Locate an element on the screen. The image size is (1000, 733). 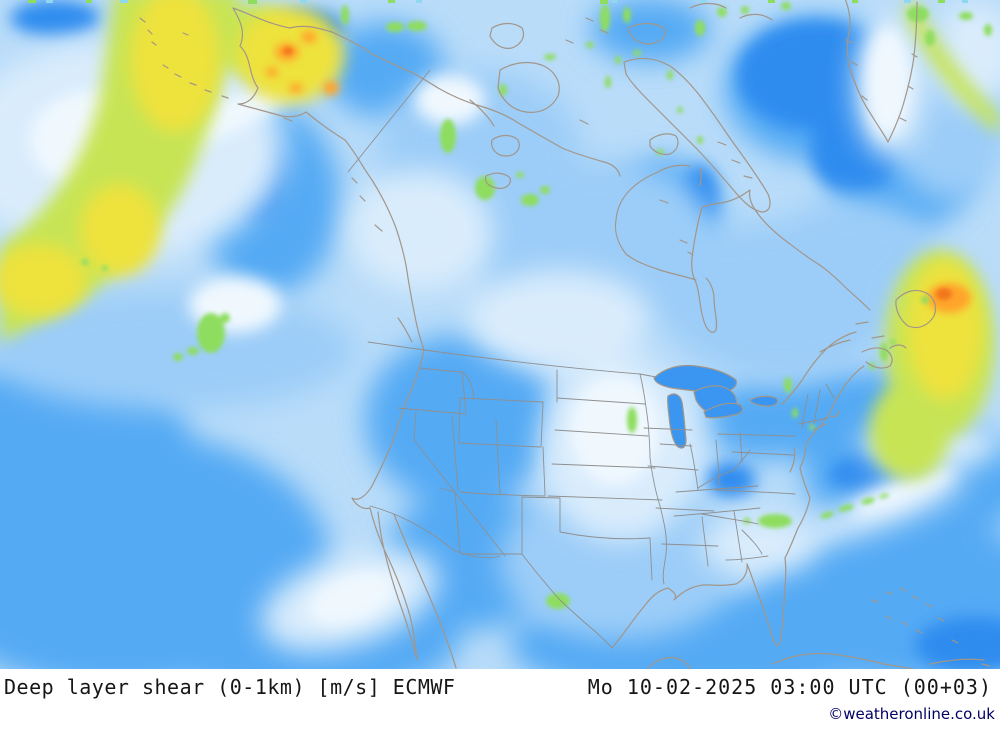
alaska-coastline is located at coordinates (289, 74).